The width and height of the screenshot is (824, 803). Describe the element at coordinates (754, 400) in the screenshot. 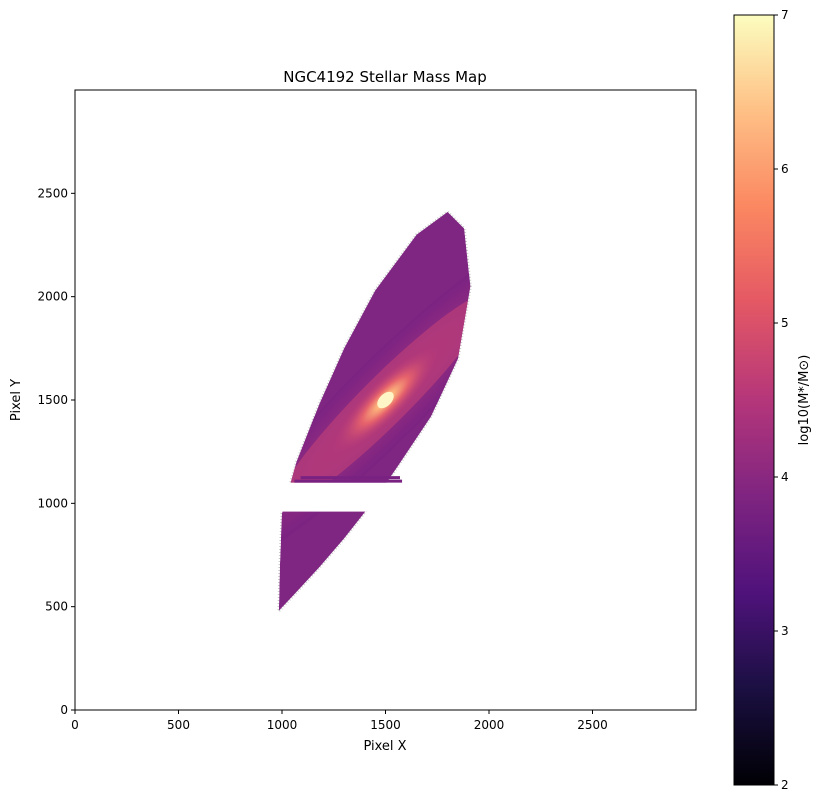

I see `colorbar` at that location.